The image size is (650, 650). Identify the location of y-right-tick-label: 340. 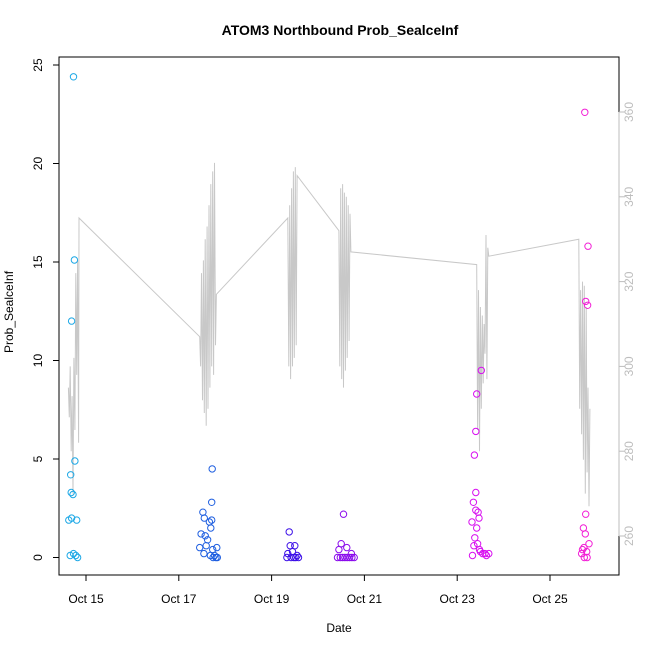
(629, 196).